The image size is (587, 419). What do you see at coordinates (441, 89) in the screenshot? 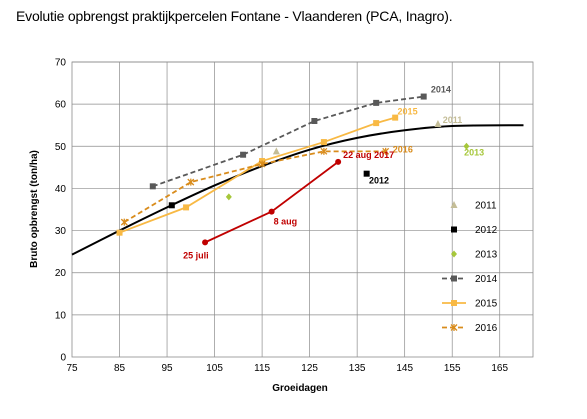
I see `series-label-2014: 2014` at bounding box center [441, 89].